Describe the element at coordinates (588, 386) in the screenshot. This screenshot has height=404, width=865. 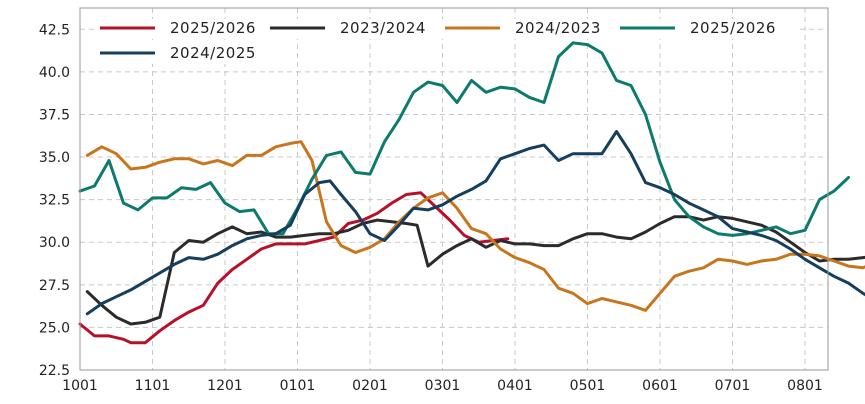
I see `x-tick-label: 0501` at that location.